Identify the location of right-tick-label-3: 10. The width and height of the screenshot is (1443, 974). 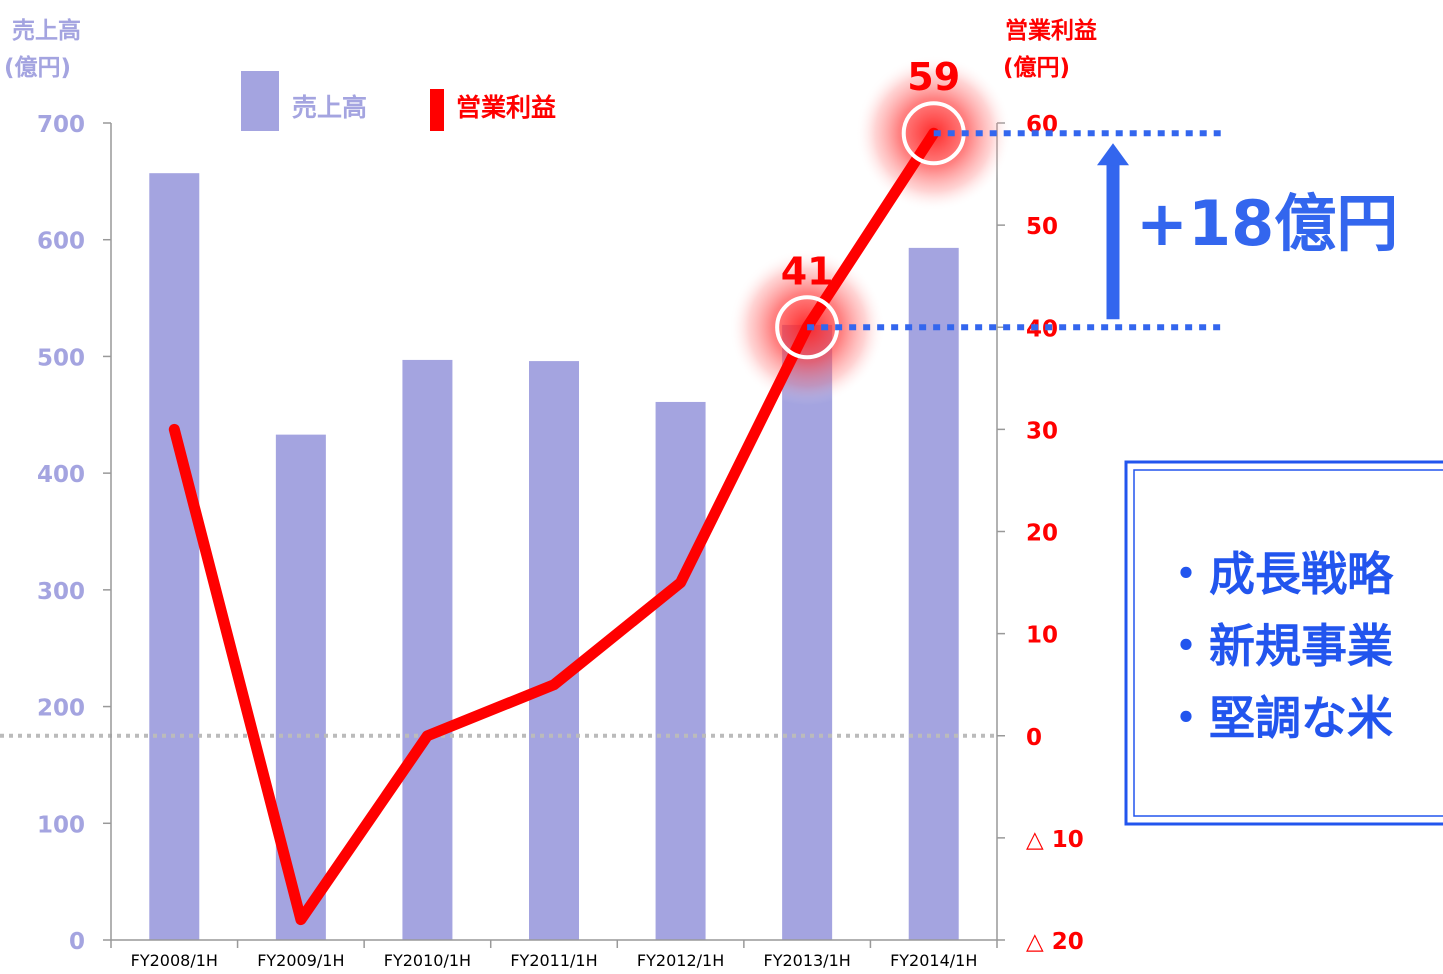
(1042, 636).